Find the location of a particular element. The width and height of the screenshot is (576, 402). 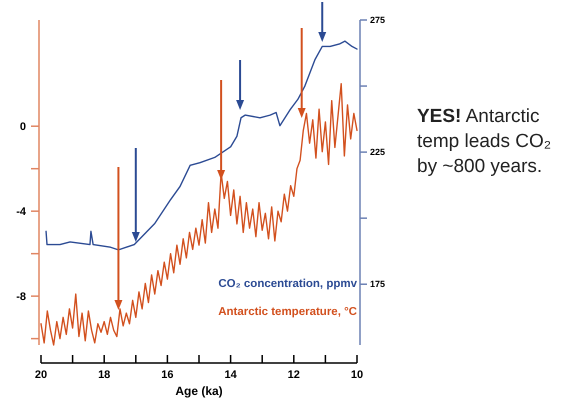

x-tick-label: 10 is located at coordinates (357, 375).